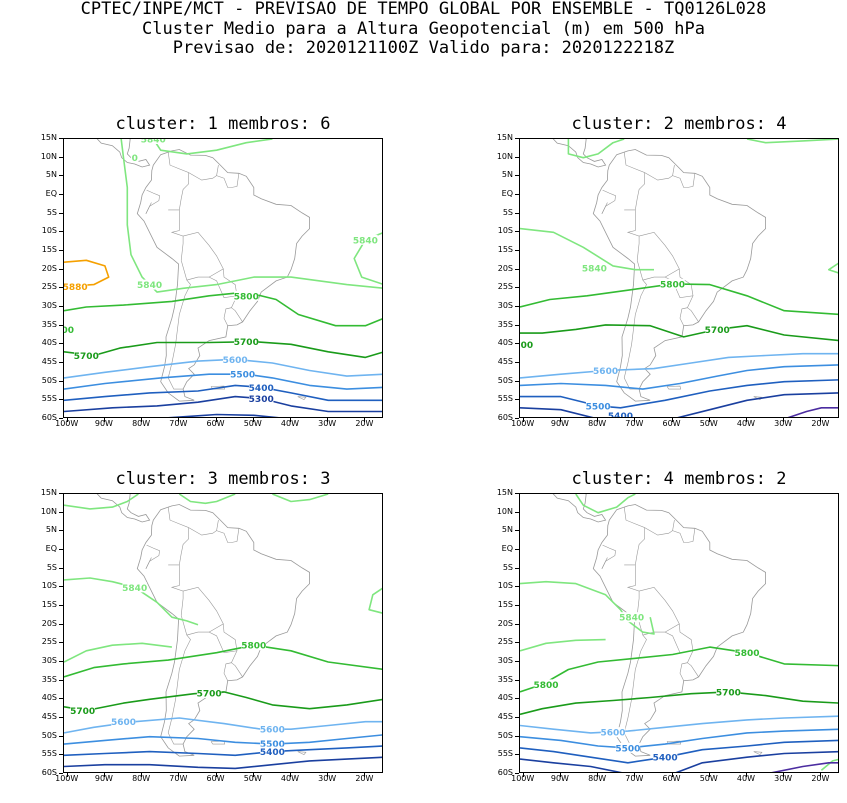  What do you see at coordinates (364, 423) in the screenshot?
I see `lon-label: 20W` at bounding box center [364, 423].